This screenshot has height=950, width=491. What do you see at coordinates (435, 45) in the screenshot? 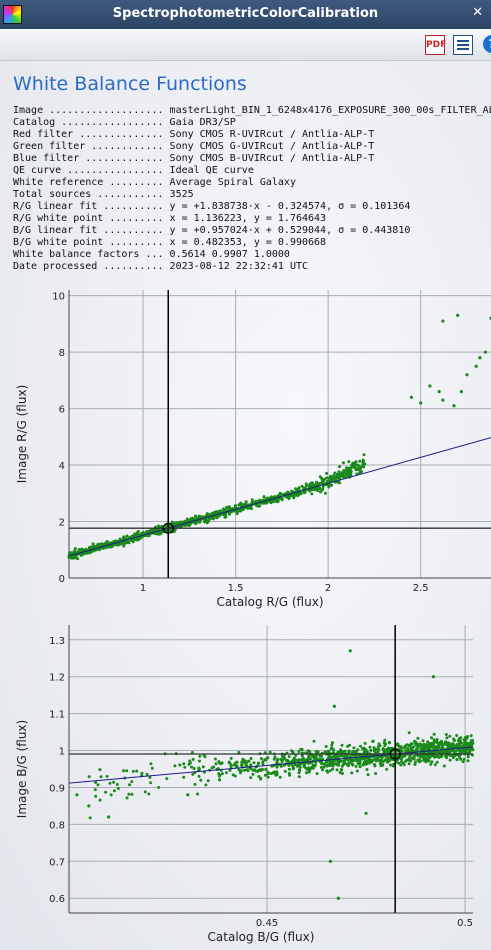
I see `pdf-export-icon: PDF` at bounding box center [435, 45].